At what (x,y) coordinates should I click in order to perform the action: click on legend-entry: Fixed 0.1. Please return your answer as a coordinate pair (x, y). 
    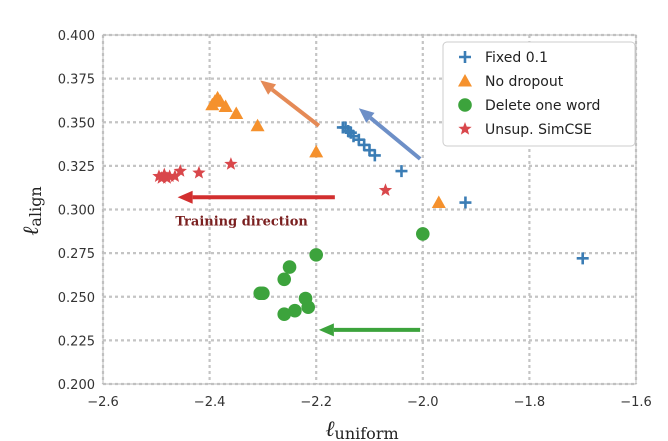
    Looking at the image, I should click on (503, 58).